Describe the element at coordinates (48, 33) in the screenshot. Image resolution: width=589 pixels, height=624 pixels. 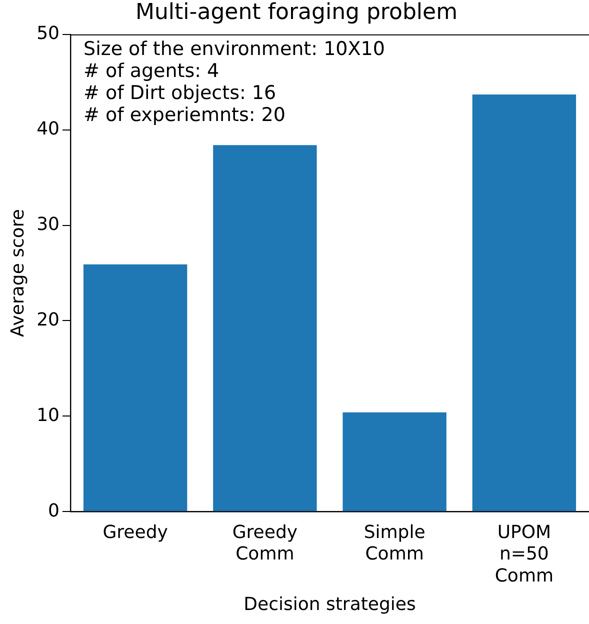
I see `y-tick-label: 50` at that location.